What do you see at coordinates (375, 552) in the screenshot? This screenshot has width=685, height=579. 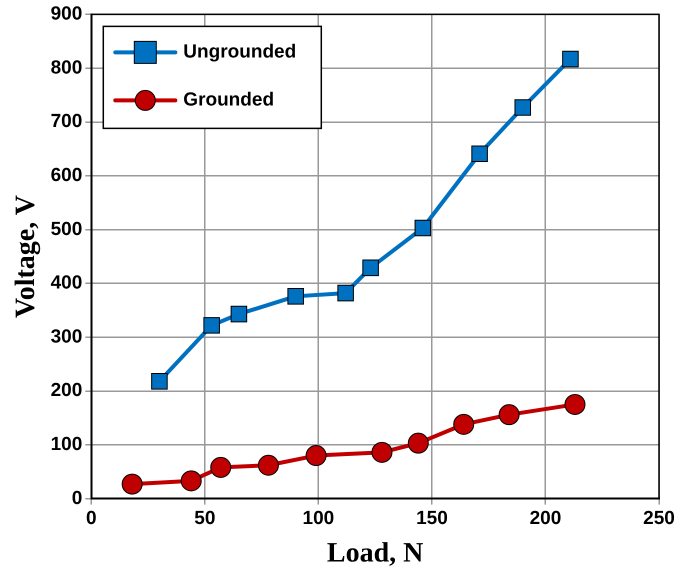 I see `x-axis-title: Load, N` at bounding box center [375, 552].